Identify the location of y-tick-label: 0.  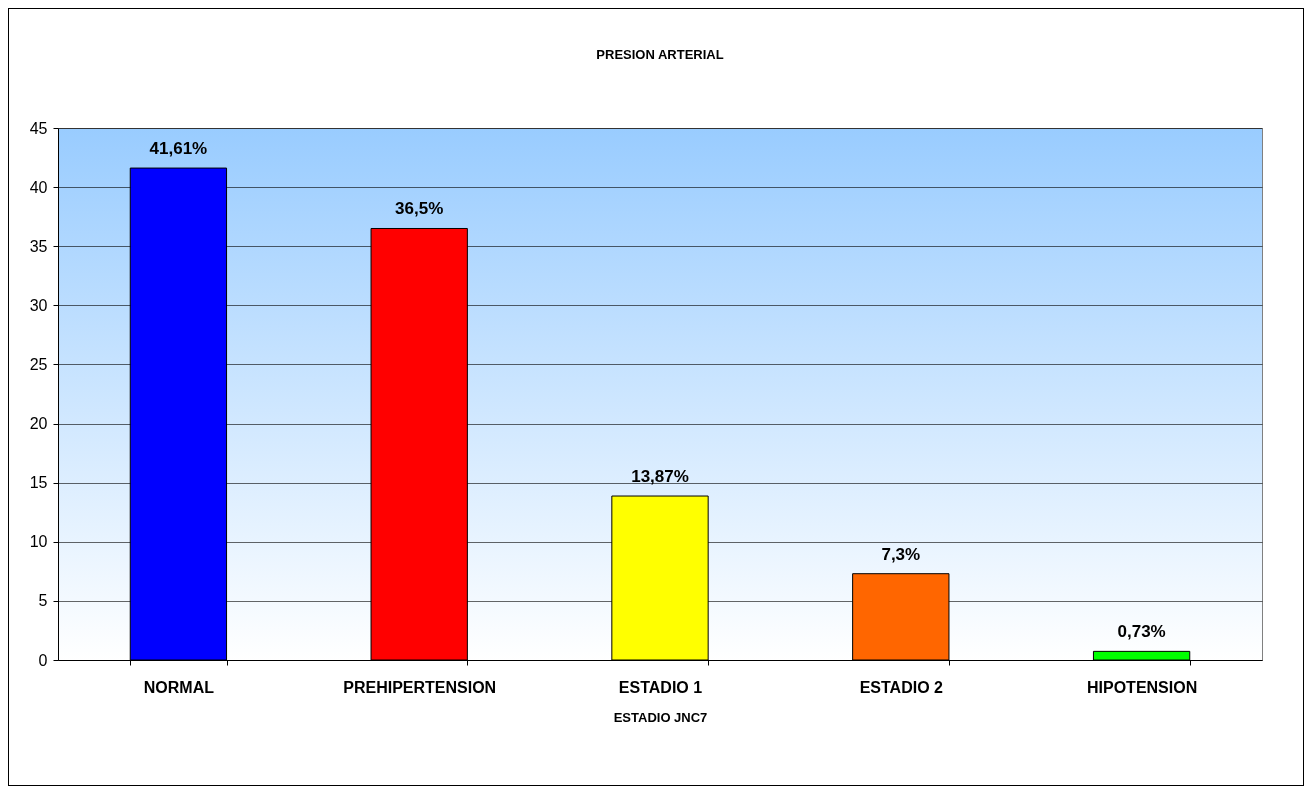
(43, 660).